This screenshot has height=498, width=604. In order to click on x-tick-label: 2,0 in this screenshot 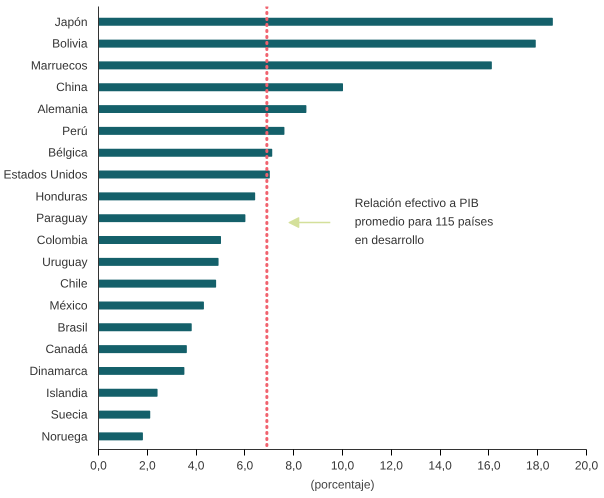, I will do `click(147, 465)`.